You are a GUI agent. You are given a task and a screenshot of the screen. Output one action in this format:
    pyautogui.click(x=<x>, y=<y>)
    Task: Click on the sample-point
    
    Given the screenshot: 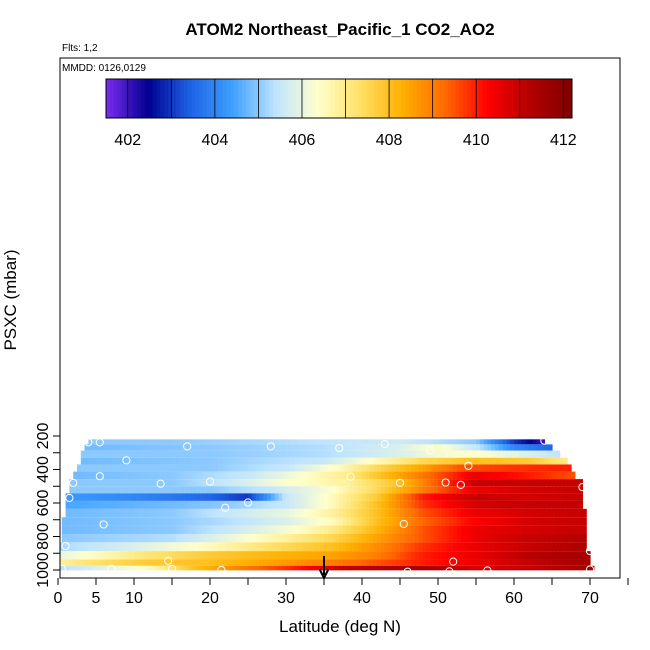 What is the action you would take?
    pyautogui.click(x=99, y=476)
    